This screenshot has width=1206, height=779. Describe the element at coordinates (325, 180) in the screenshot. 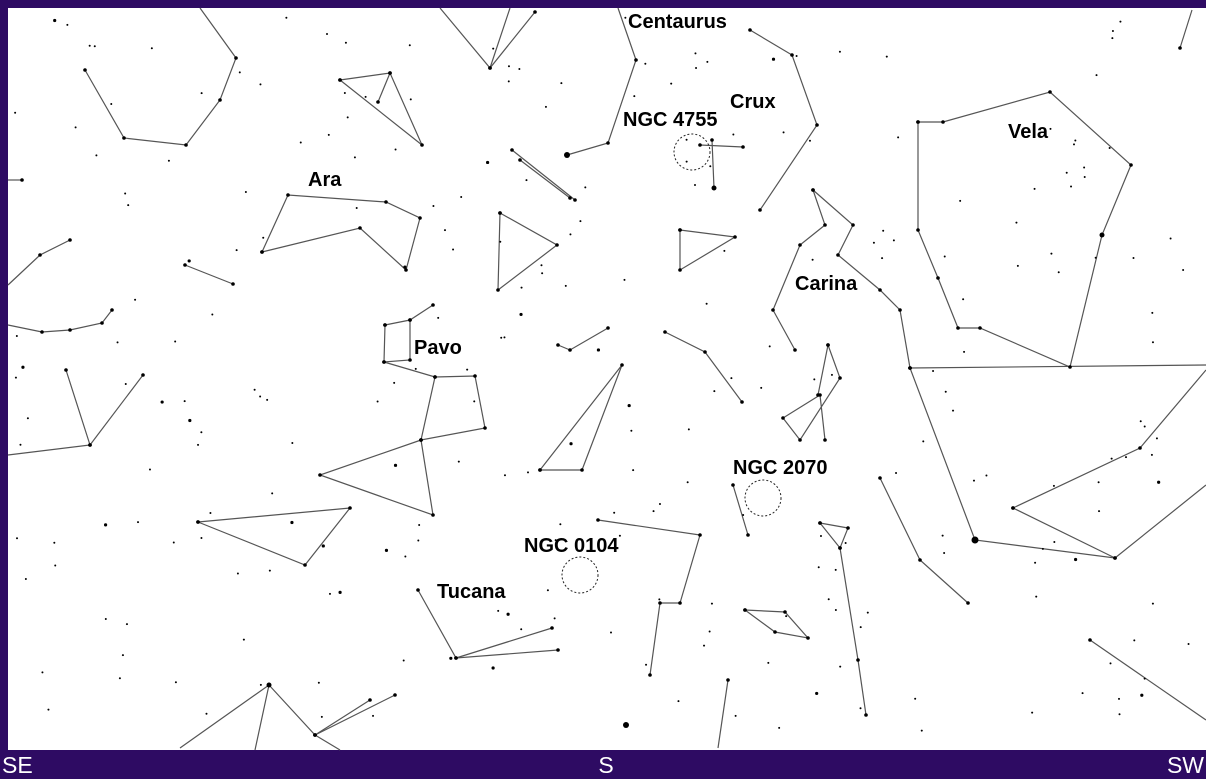

I see `constellation-label: Ara` at that location.